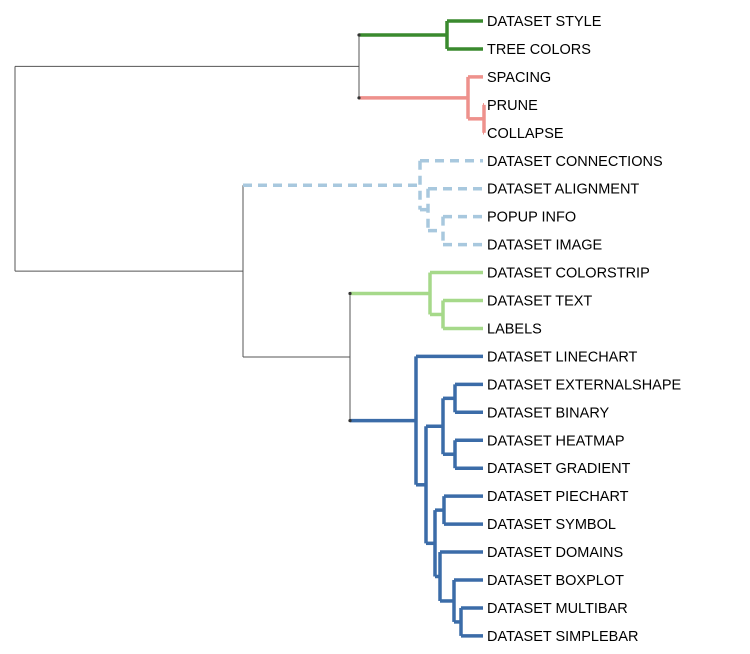  Describe the element at coordinates (539, 50) in the screenshot. I see `leaf-label: TREE COLORS` at that location.